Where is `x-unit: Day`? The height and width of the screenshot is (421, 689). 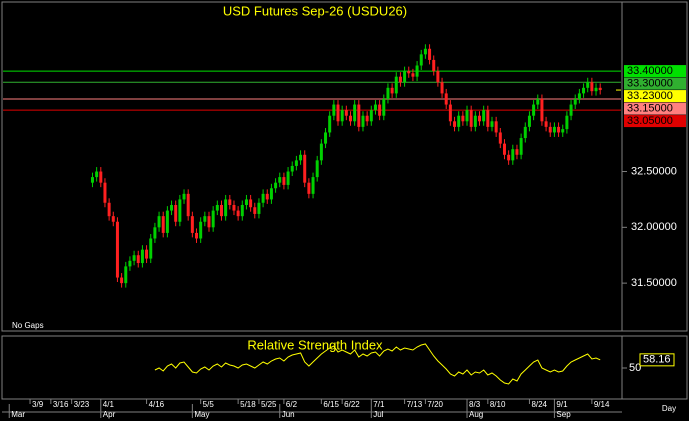
x-unit: Day is located at coordinates (669, 408).